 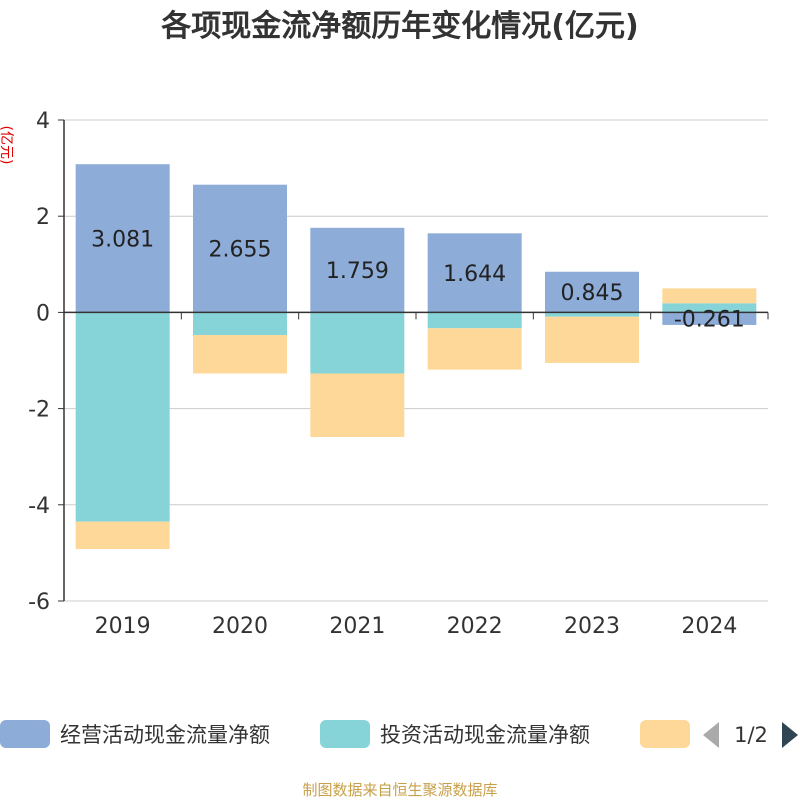 I want to click on x-tick-label: 2019, so click(x=123, y=626).